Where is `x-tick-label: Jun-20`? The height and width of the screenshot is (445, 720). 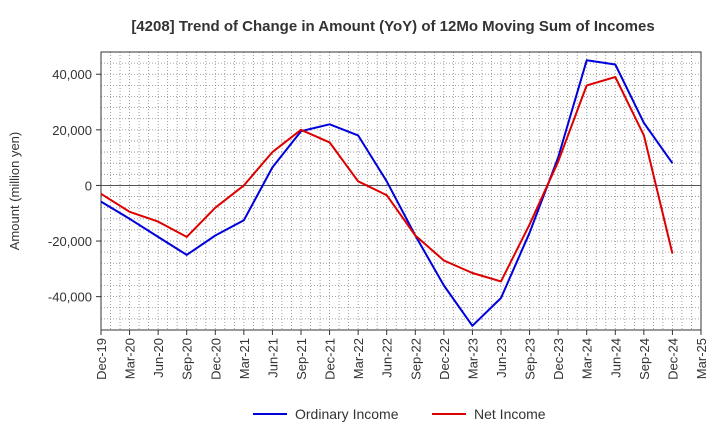 x-tick-label: Jun-20 is located at coordinates (158, 358).